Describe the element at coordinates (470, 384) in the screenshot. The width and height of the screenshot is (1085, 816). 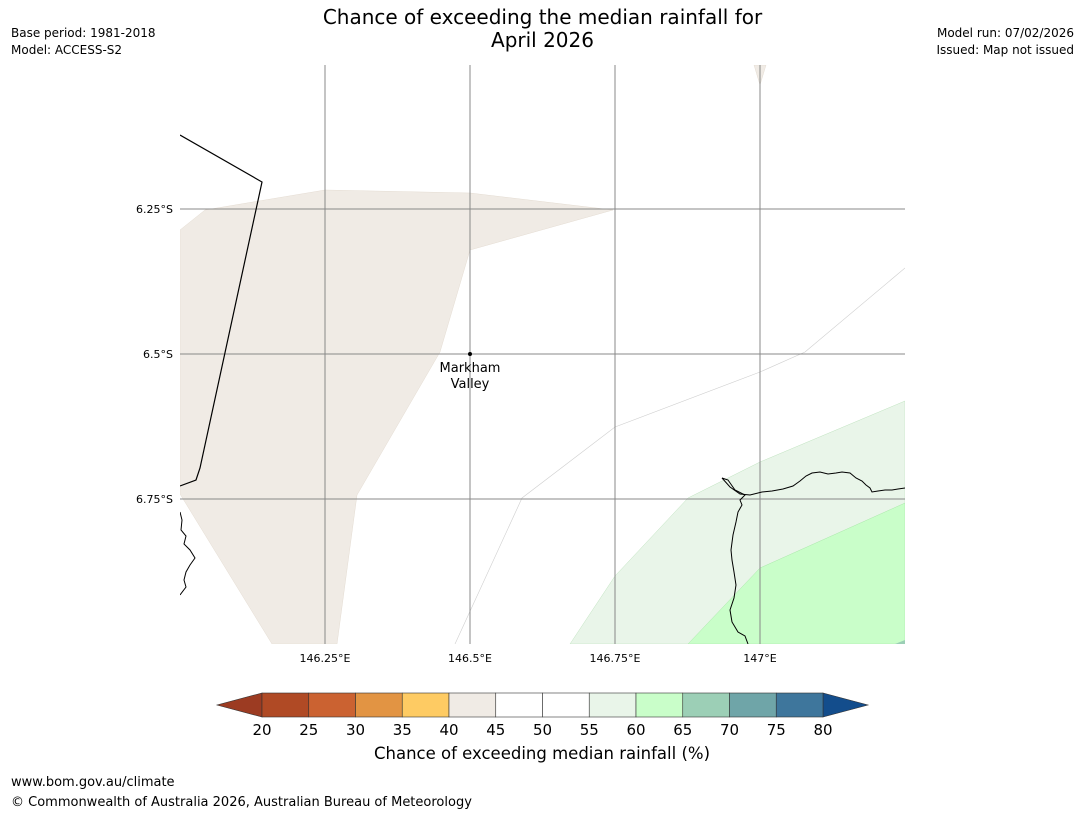
I see `place-label-line-2: Valley` at that location.